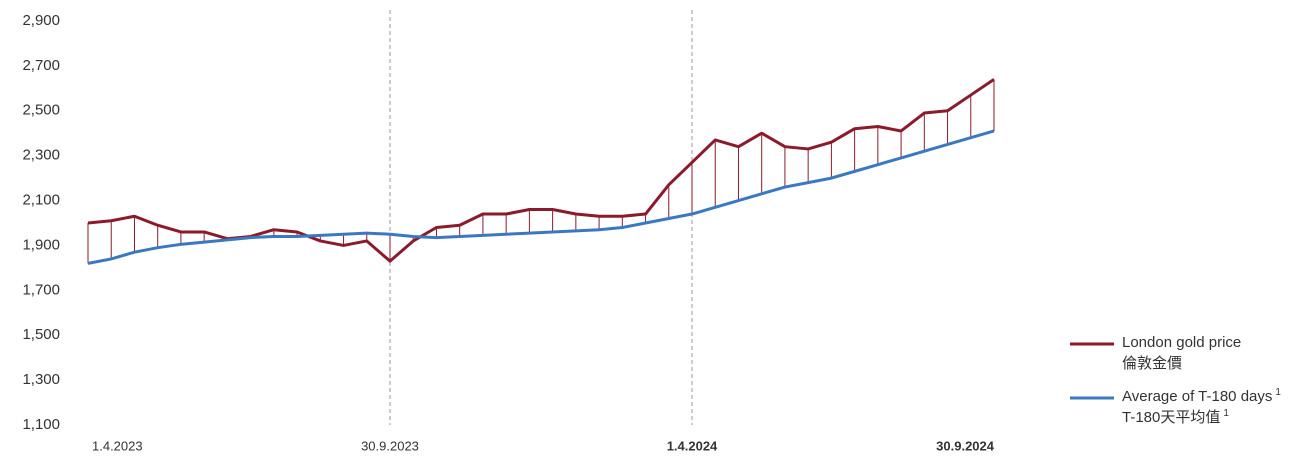 The height and width of the screenshot is (461, 1306). I want to click on legend-label: London gold price, so click(1181, 342).